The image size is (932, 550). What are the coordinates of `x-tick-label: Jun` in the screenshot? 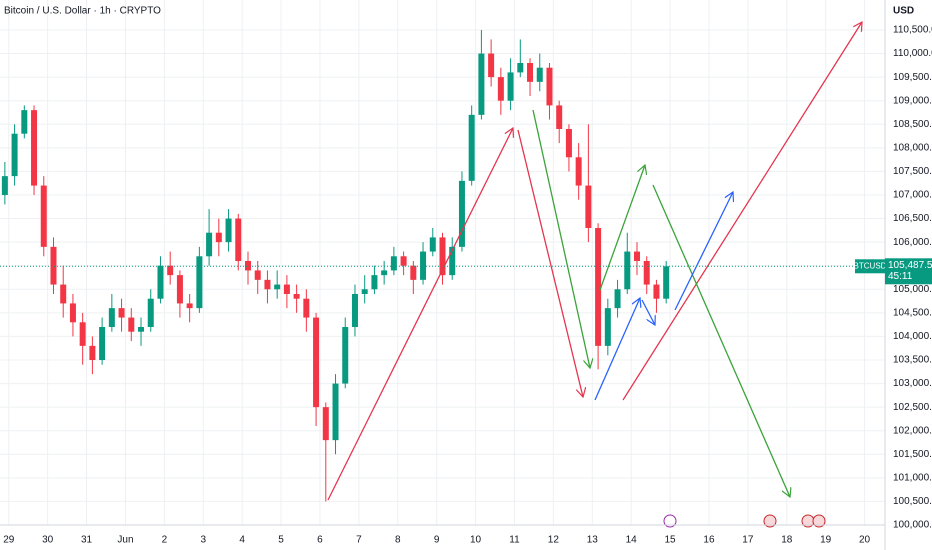 It's located at (125, 540).